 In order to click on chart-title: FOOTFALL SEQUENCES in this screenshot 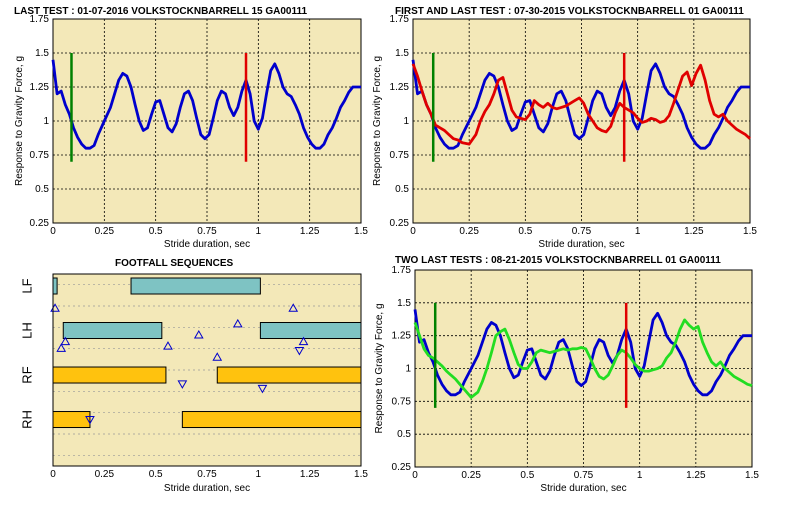, I will do `click(174, 263)`.